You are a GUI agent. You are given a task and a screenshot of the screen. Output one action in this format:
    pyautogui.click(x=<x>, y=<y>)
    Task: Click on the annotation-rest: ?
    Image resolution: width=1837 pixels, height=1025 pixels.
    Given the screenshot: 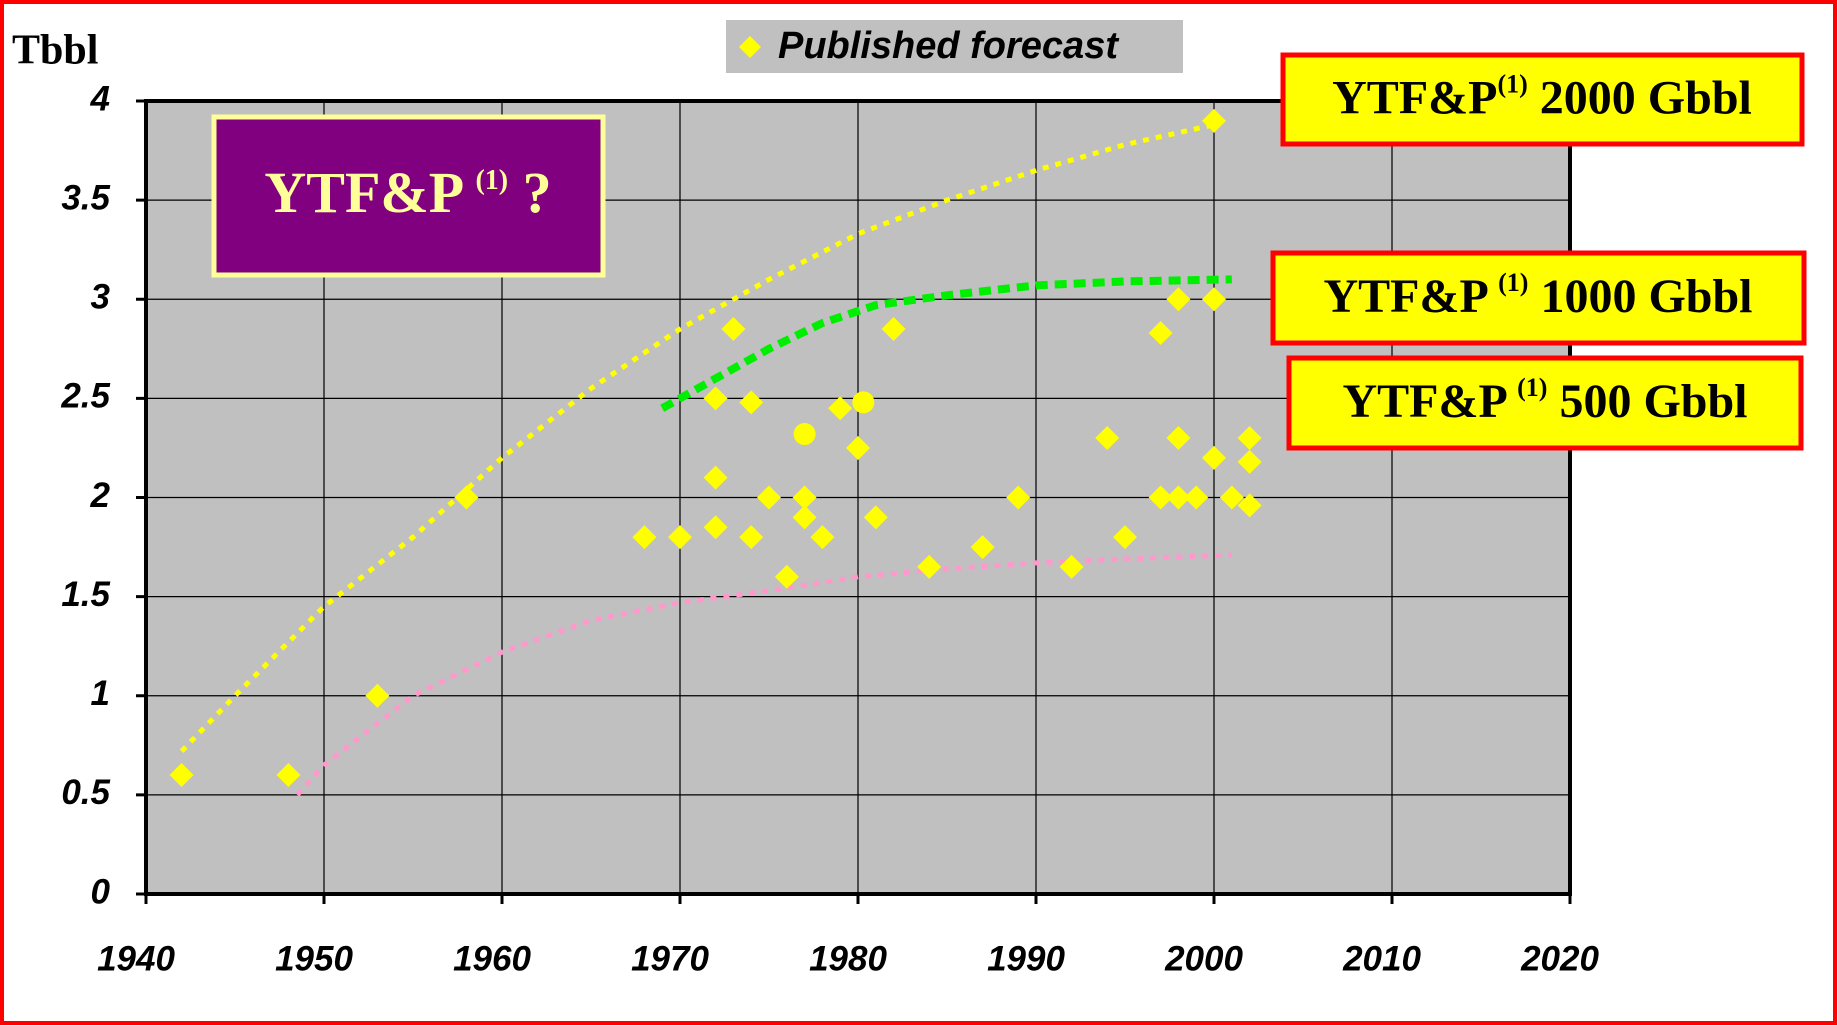 What is the action you would take?
    pyautogui.click(x=530, y=192)
    